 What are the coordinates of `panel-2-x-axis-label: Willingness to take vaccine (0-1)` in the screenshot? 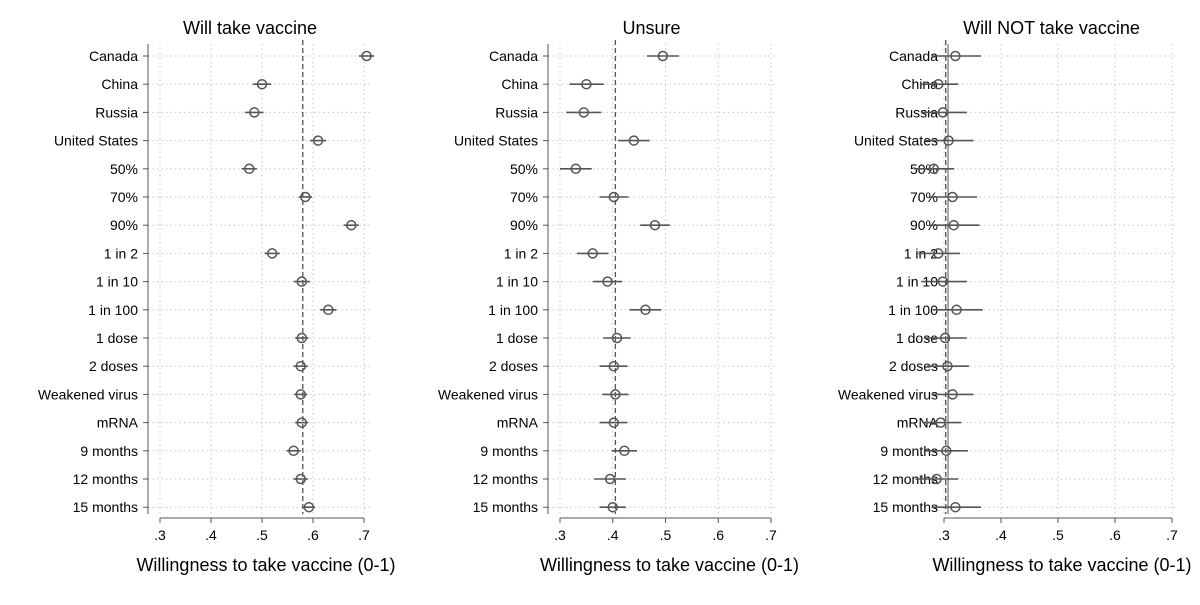 It's located at (669, 565).